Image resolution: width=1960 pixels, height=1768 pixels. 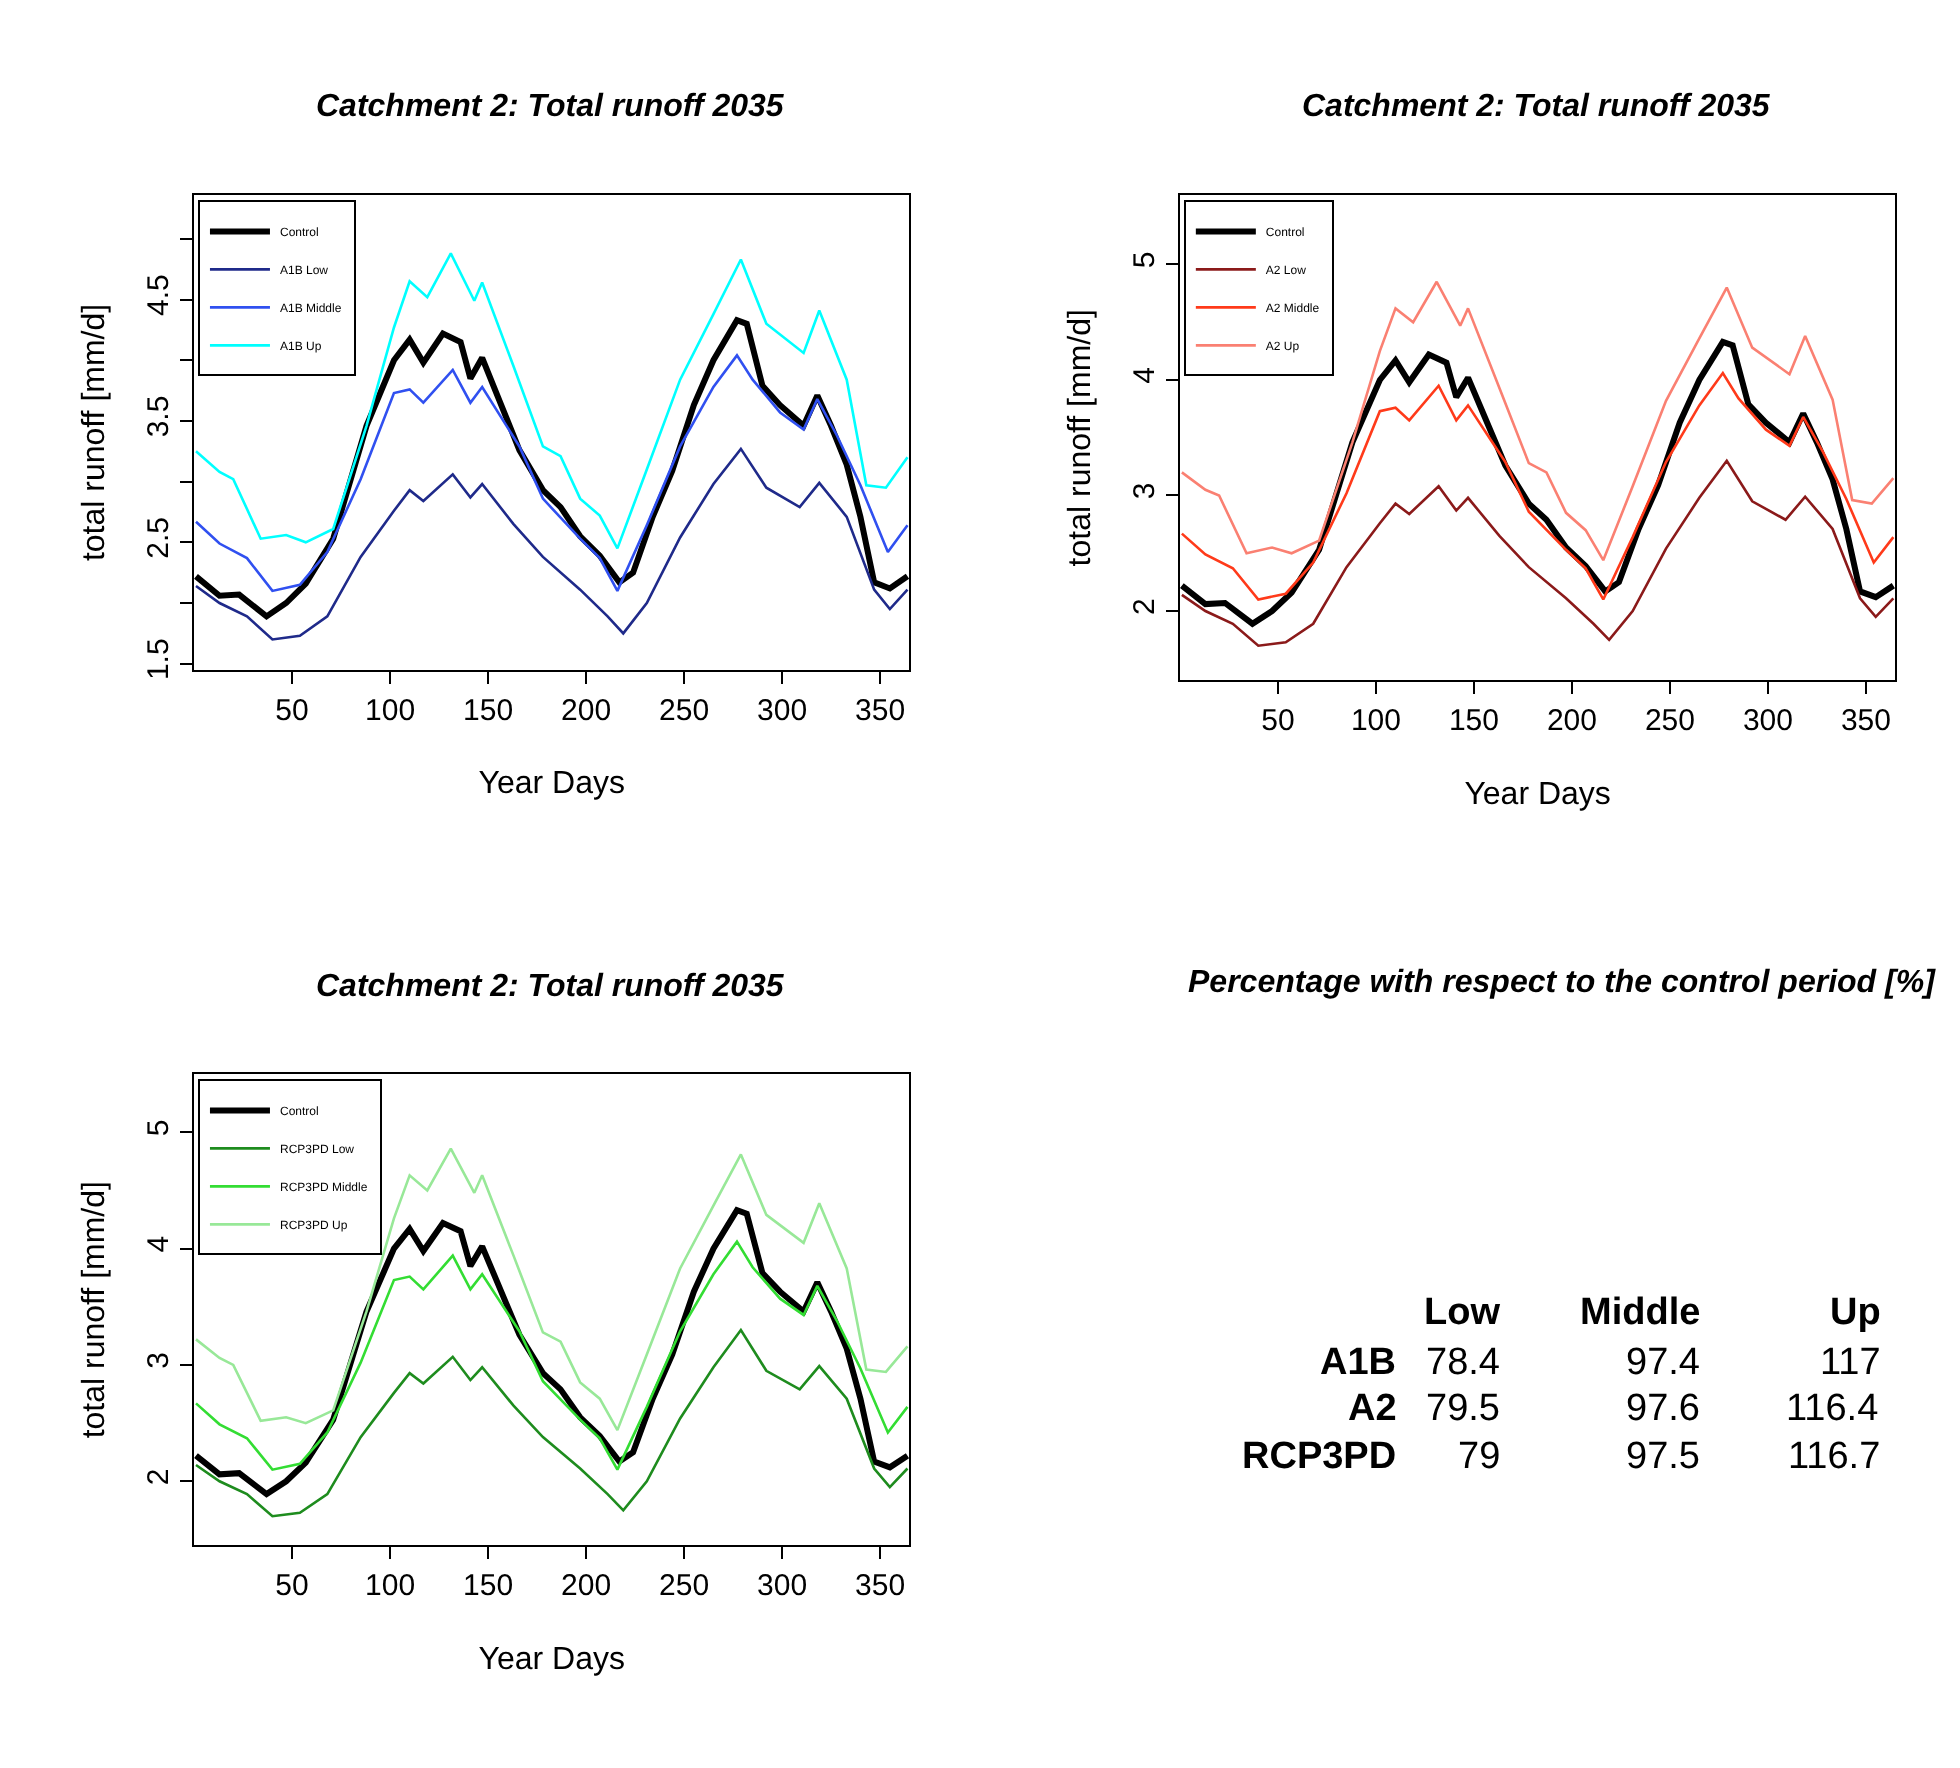 What do you see at coordinates (1463, 1363) in the screenshot?
I see `text: 78.4` at bounding box center [1463, 1363].